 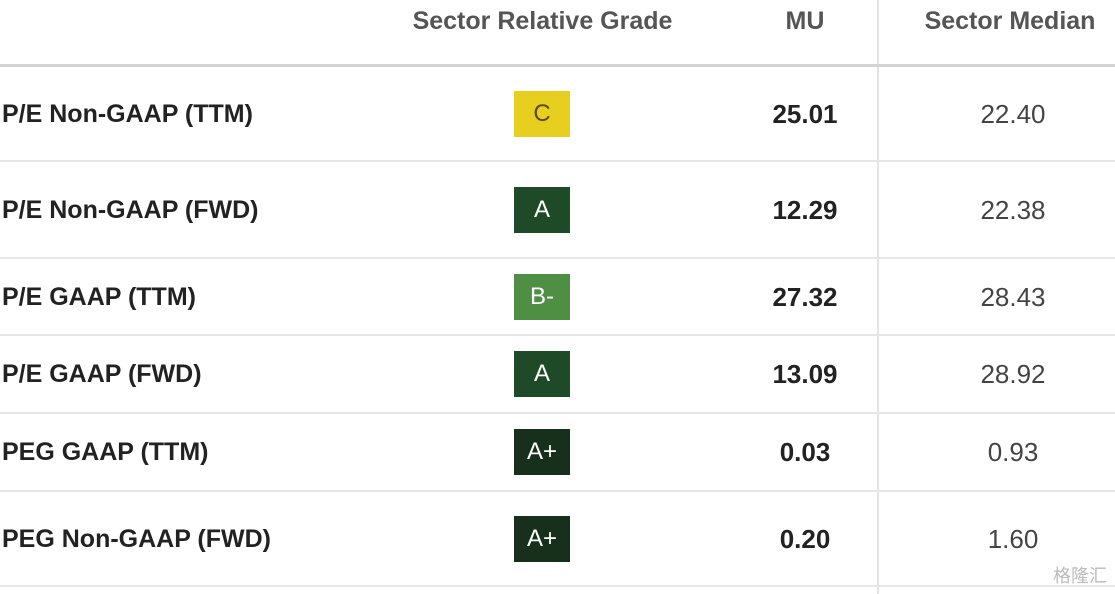 I want to click on median-value: 1.60, so click(x=1013, y=538).